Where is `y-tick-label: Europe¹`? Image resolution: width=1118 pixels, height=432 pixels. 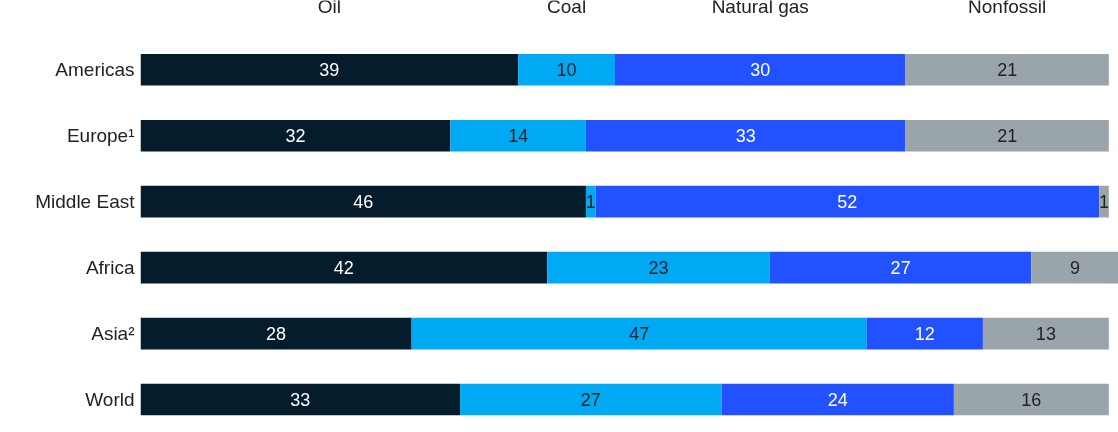
y-tick-label: Europe¹ is located at coordinates (100, 136).